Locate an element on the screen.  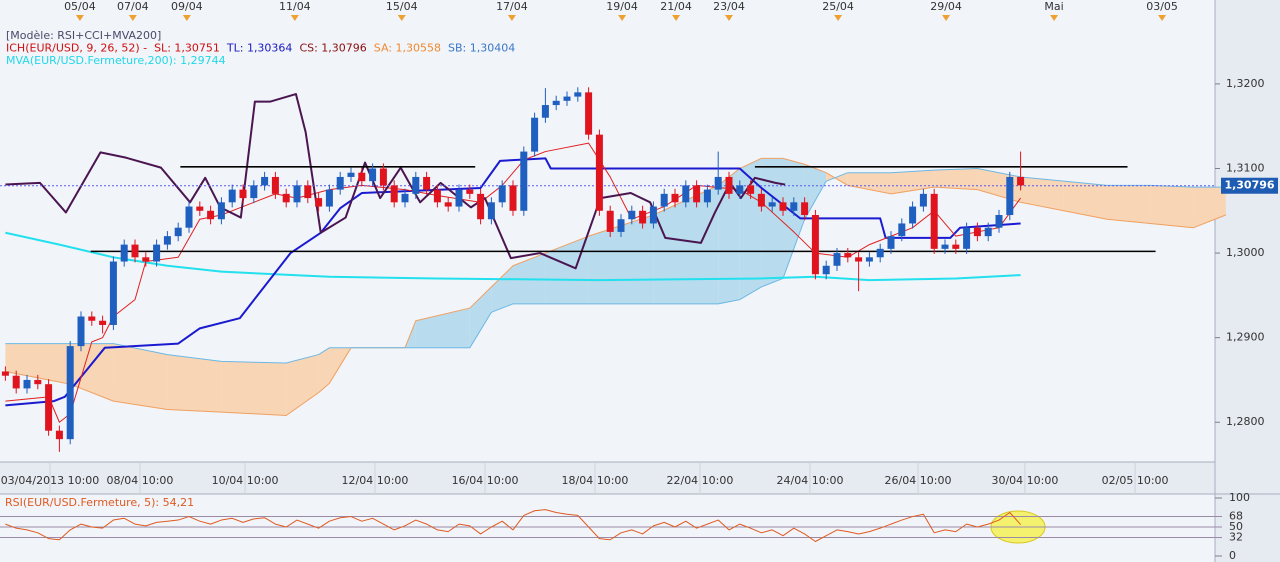
x-tick-label: 02/05 10:00 is located at coordinates (1135, 480).